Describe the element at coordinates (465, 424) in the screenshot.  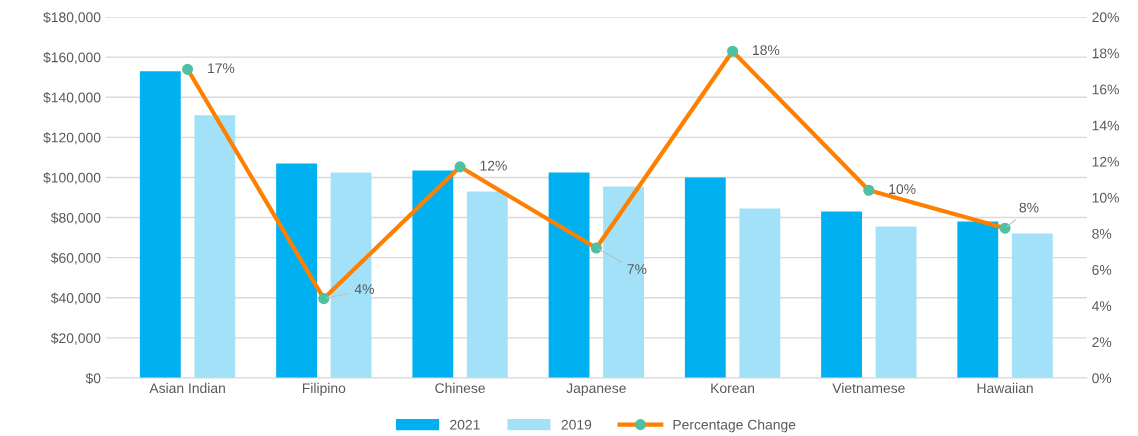
I see `legend-label: 2021` at that location.